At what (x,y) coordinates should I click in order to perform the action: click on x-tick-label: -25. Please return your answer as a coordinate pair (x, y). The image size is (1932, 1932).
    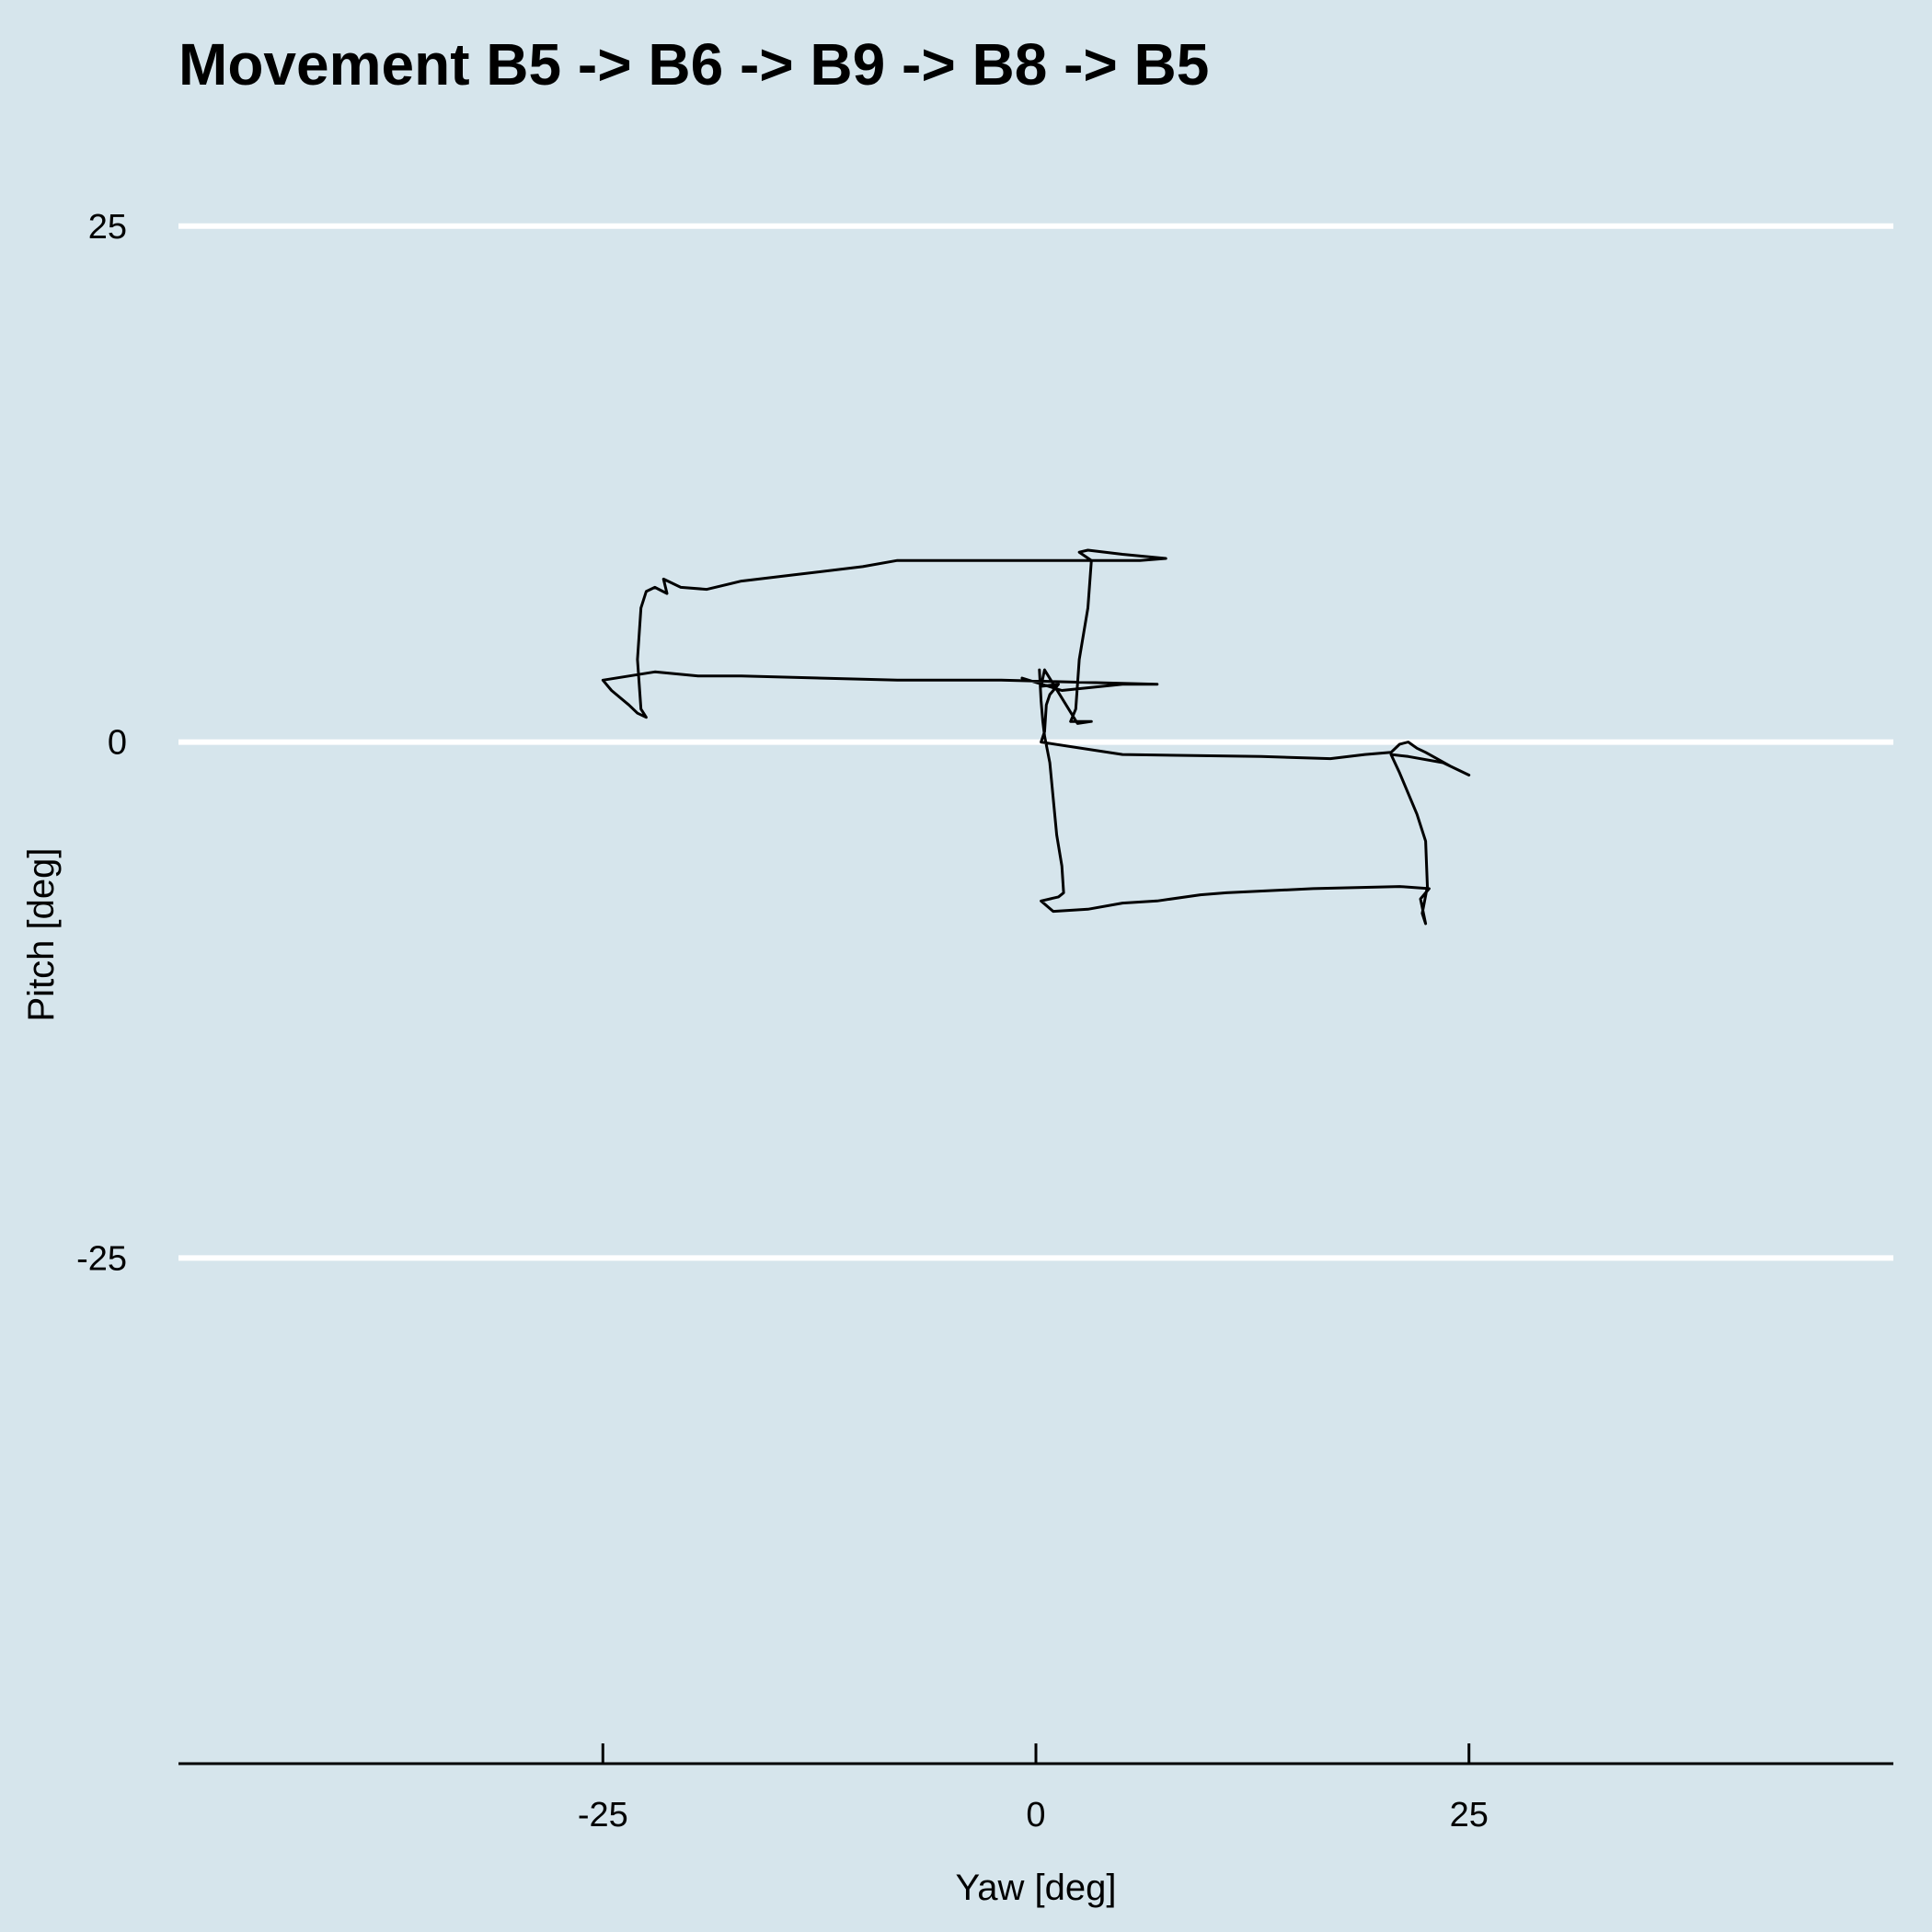
    Looking at the image, I should click on (603, 1815).